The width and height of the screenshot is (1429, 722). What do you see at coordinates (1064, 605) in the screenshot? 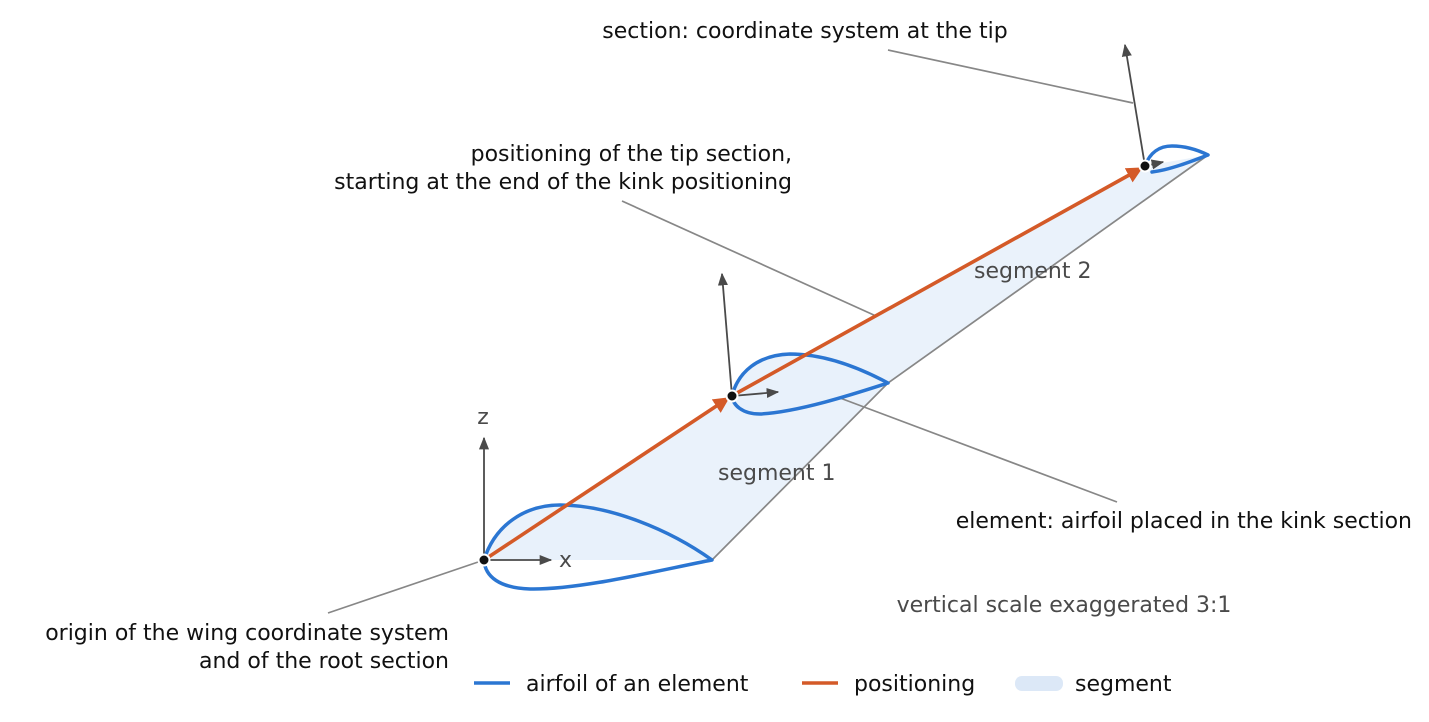
I see `scale-note: vertical scale exaggerated 3:1` at bounding box center [1064, 605].